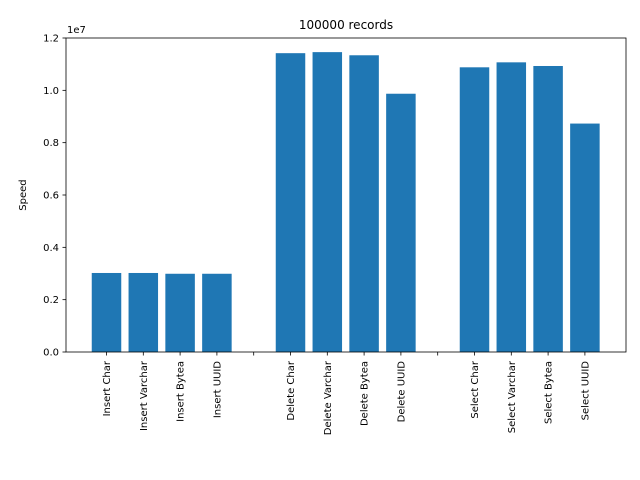  What do you see at coordinates (144, 395) in the screenshot?
I see `x-tick-label: Insert Varchar` at bounding box center [144, 395].